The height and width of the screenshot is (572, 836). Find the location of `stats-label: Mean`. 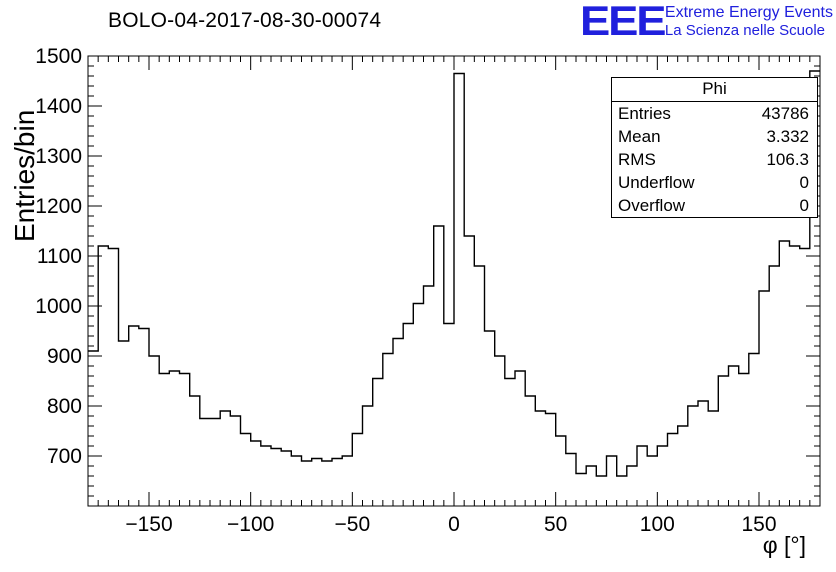

stats-label: Mean is located at coordinates (639, 136).